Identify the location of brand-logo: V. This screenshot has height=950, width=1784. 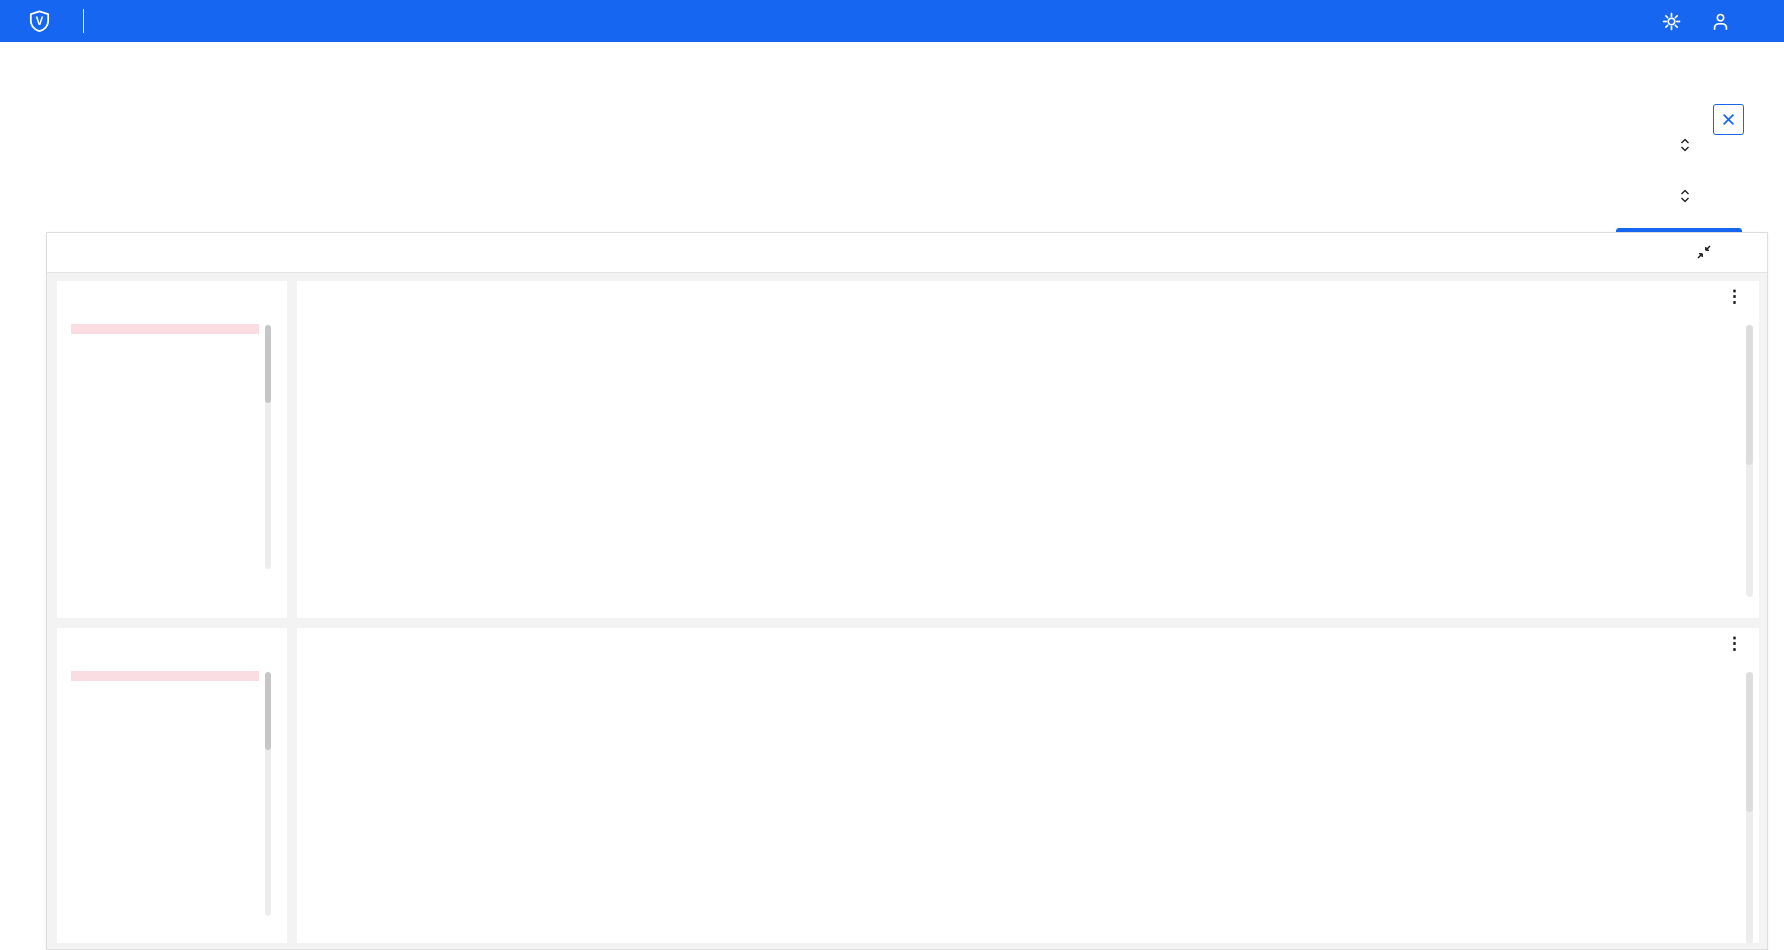
(42, 21).